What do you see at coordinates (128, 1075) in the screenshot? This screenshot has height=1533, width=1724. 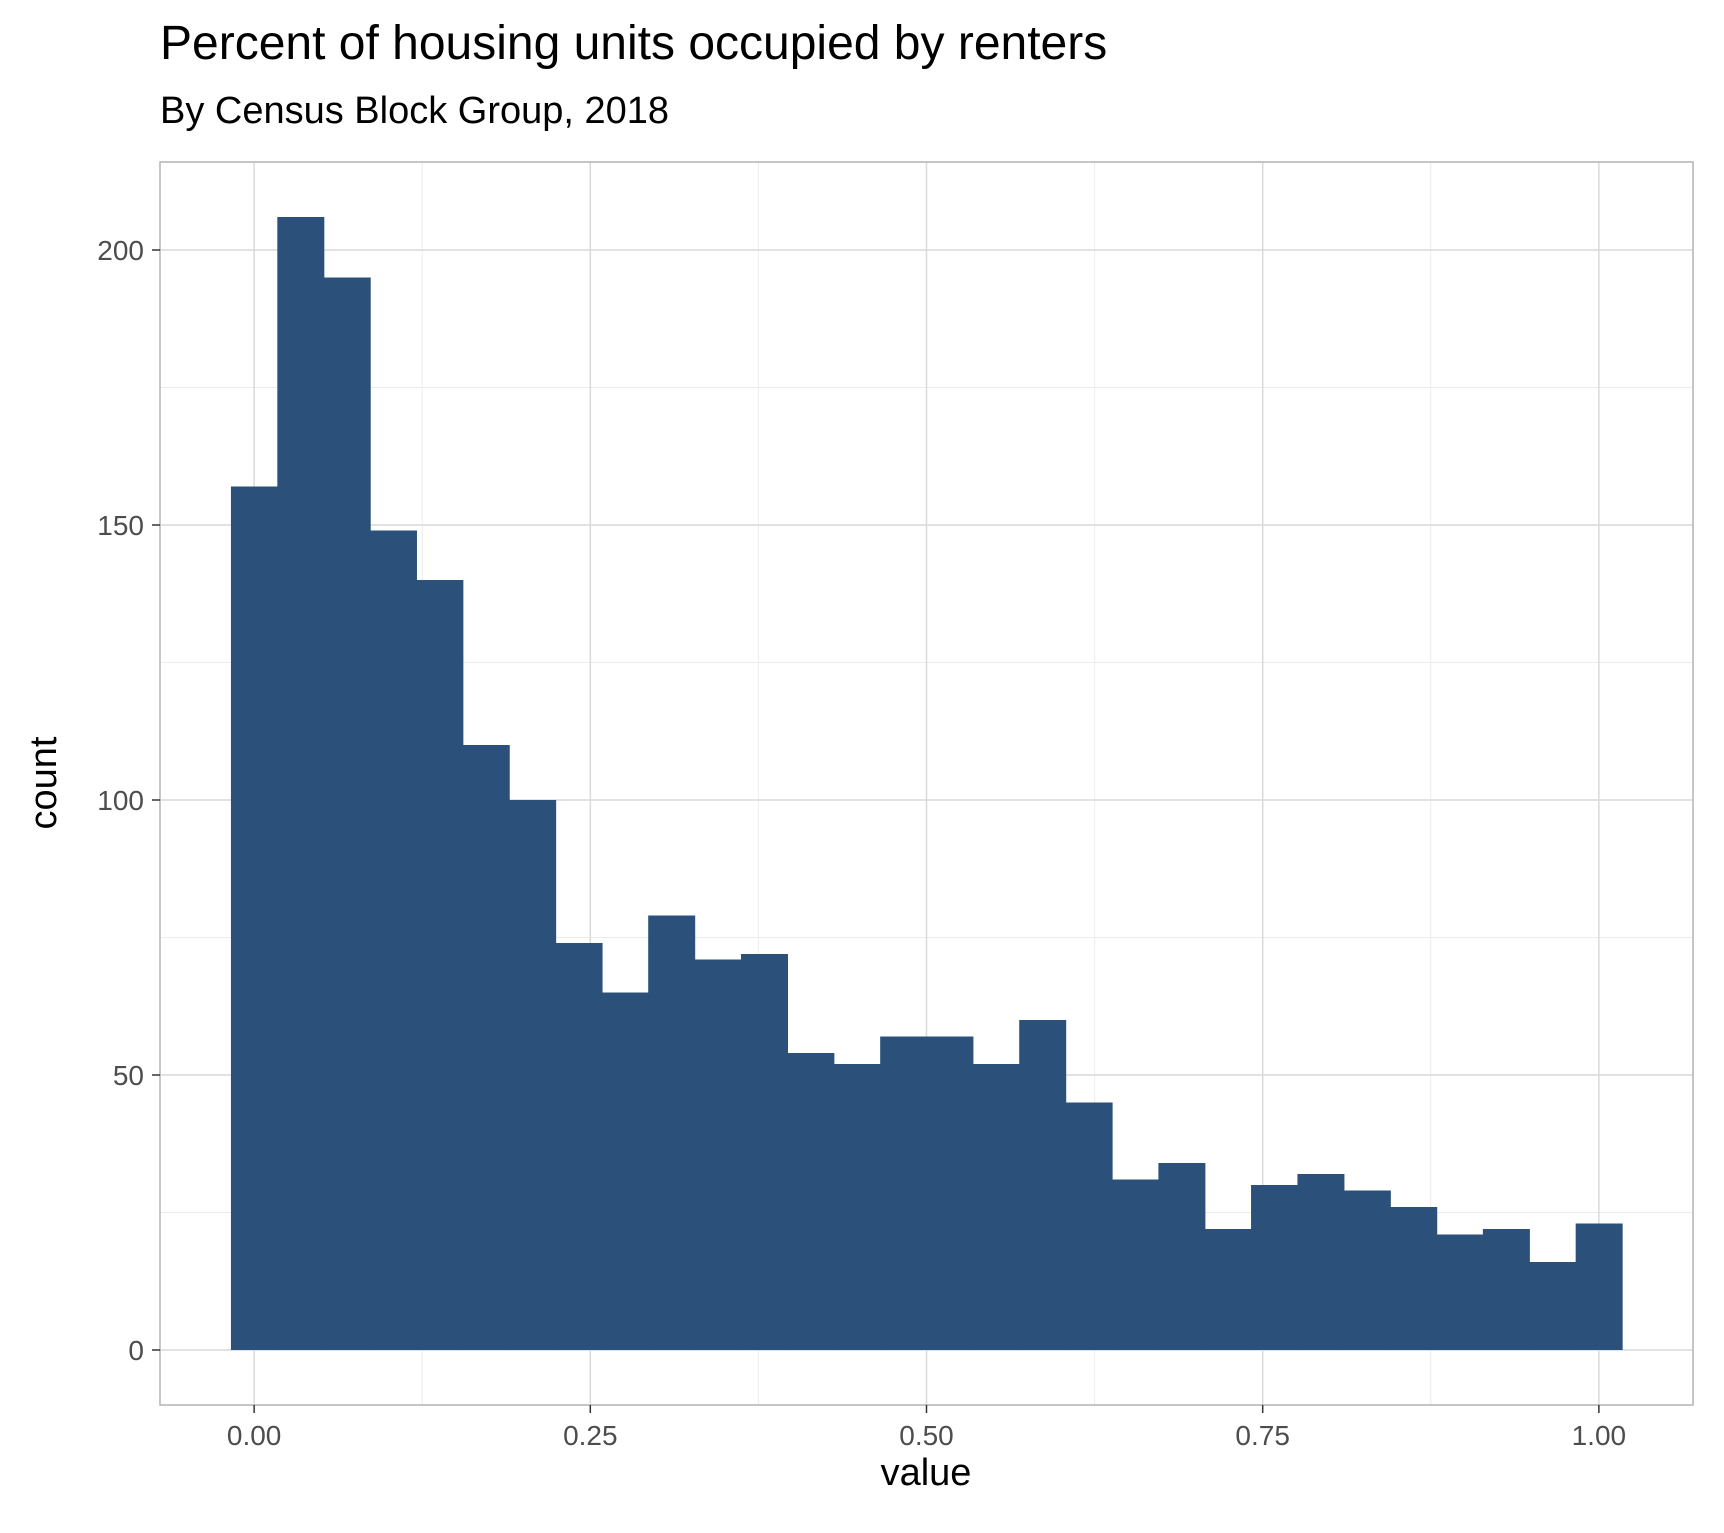 I see `y-tick-label: 50` at bounding box center [128, 1075].